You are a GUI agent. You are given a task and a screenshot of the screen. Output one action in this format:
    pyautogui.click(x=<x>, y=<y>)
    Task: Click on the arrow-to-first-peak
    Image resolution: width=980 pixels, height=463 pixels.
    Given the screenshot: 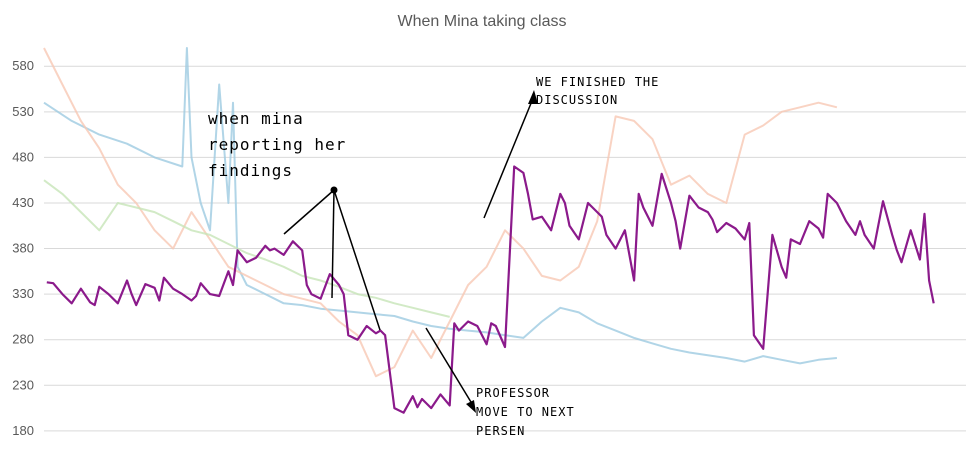 What is the action you would take?
    pyautogui.click(x=309, y=212)
    